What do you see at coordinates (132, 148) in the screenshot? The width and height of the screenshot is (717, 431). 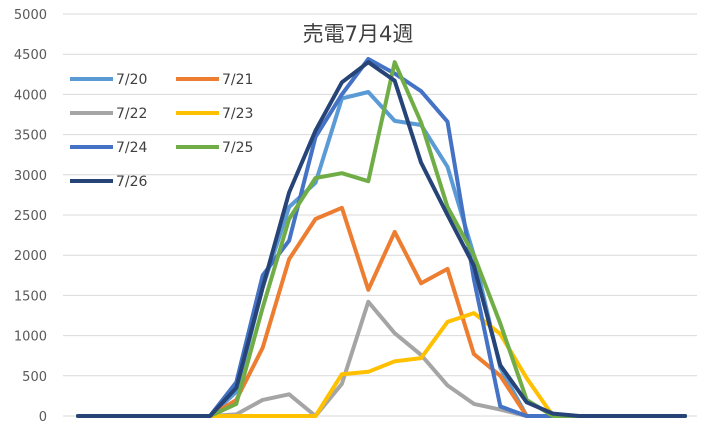 I see `legend-label-7-24: 7/24` at bounding box center [132, 148].